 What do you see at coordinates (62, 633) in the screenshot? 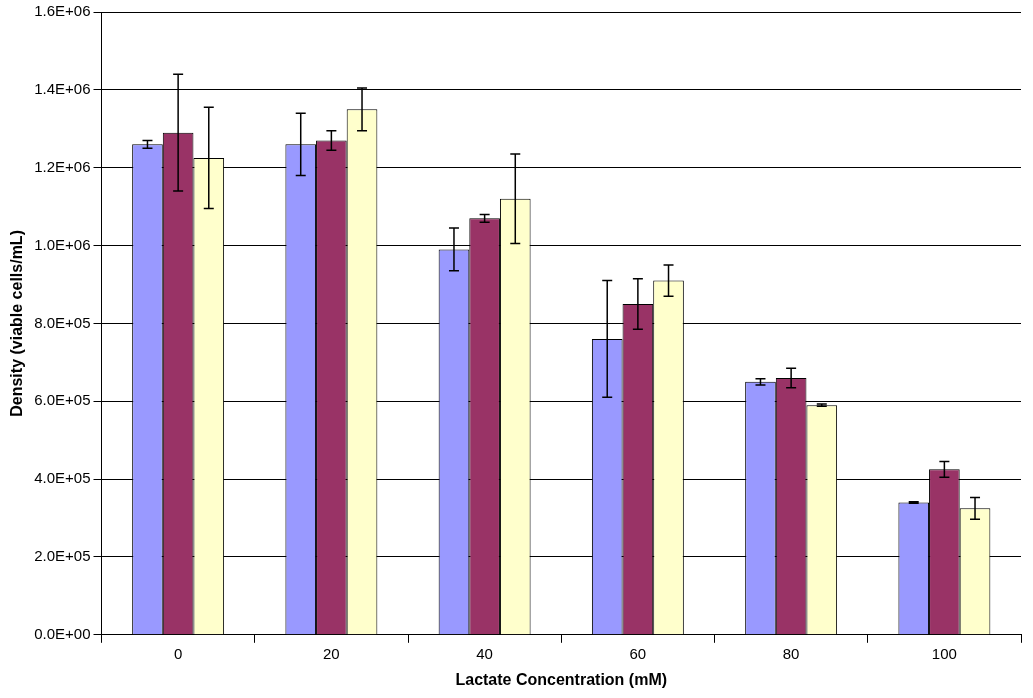
I see `y-tick-label: 0.0E+00` at bounding box center [62, 633].